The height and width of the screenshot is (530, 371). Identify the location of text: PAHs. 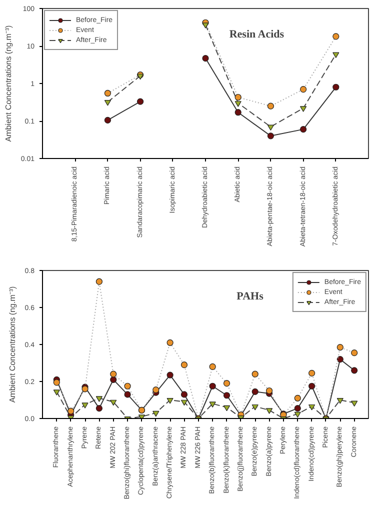
(250, 296).